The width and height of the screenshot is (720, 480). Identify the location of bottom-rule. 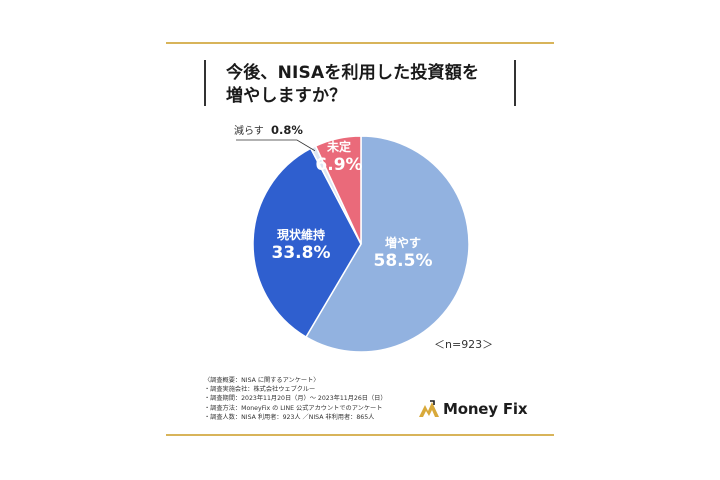
(360, 435).